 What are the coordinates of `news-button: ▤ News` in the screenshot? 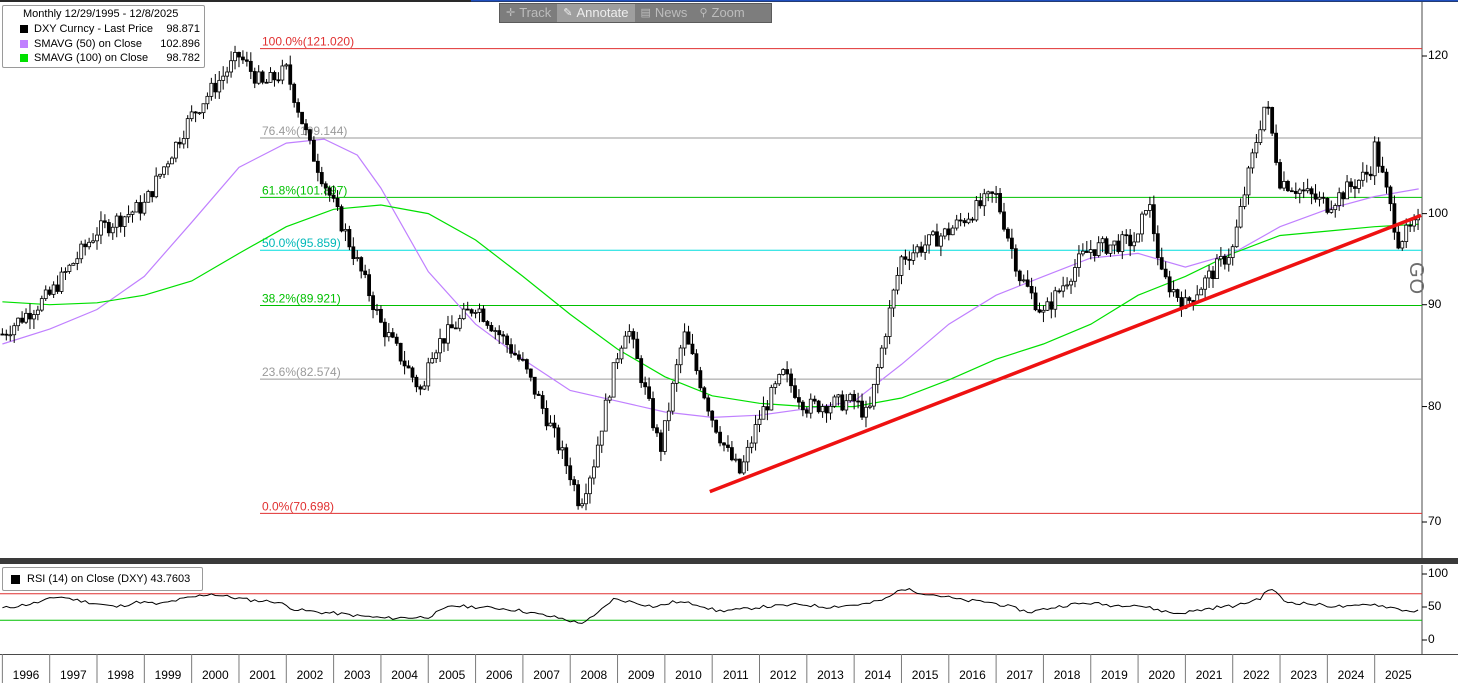 It's located at (664, 13).